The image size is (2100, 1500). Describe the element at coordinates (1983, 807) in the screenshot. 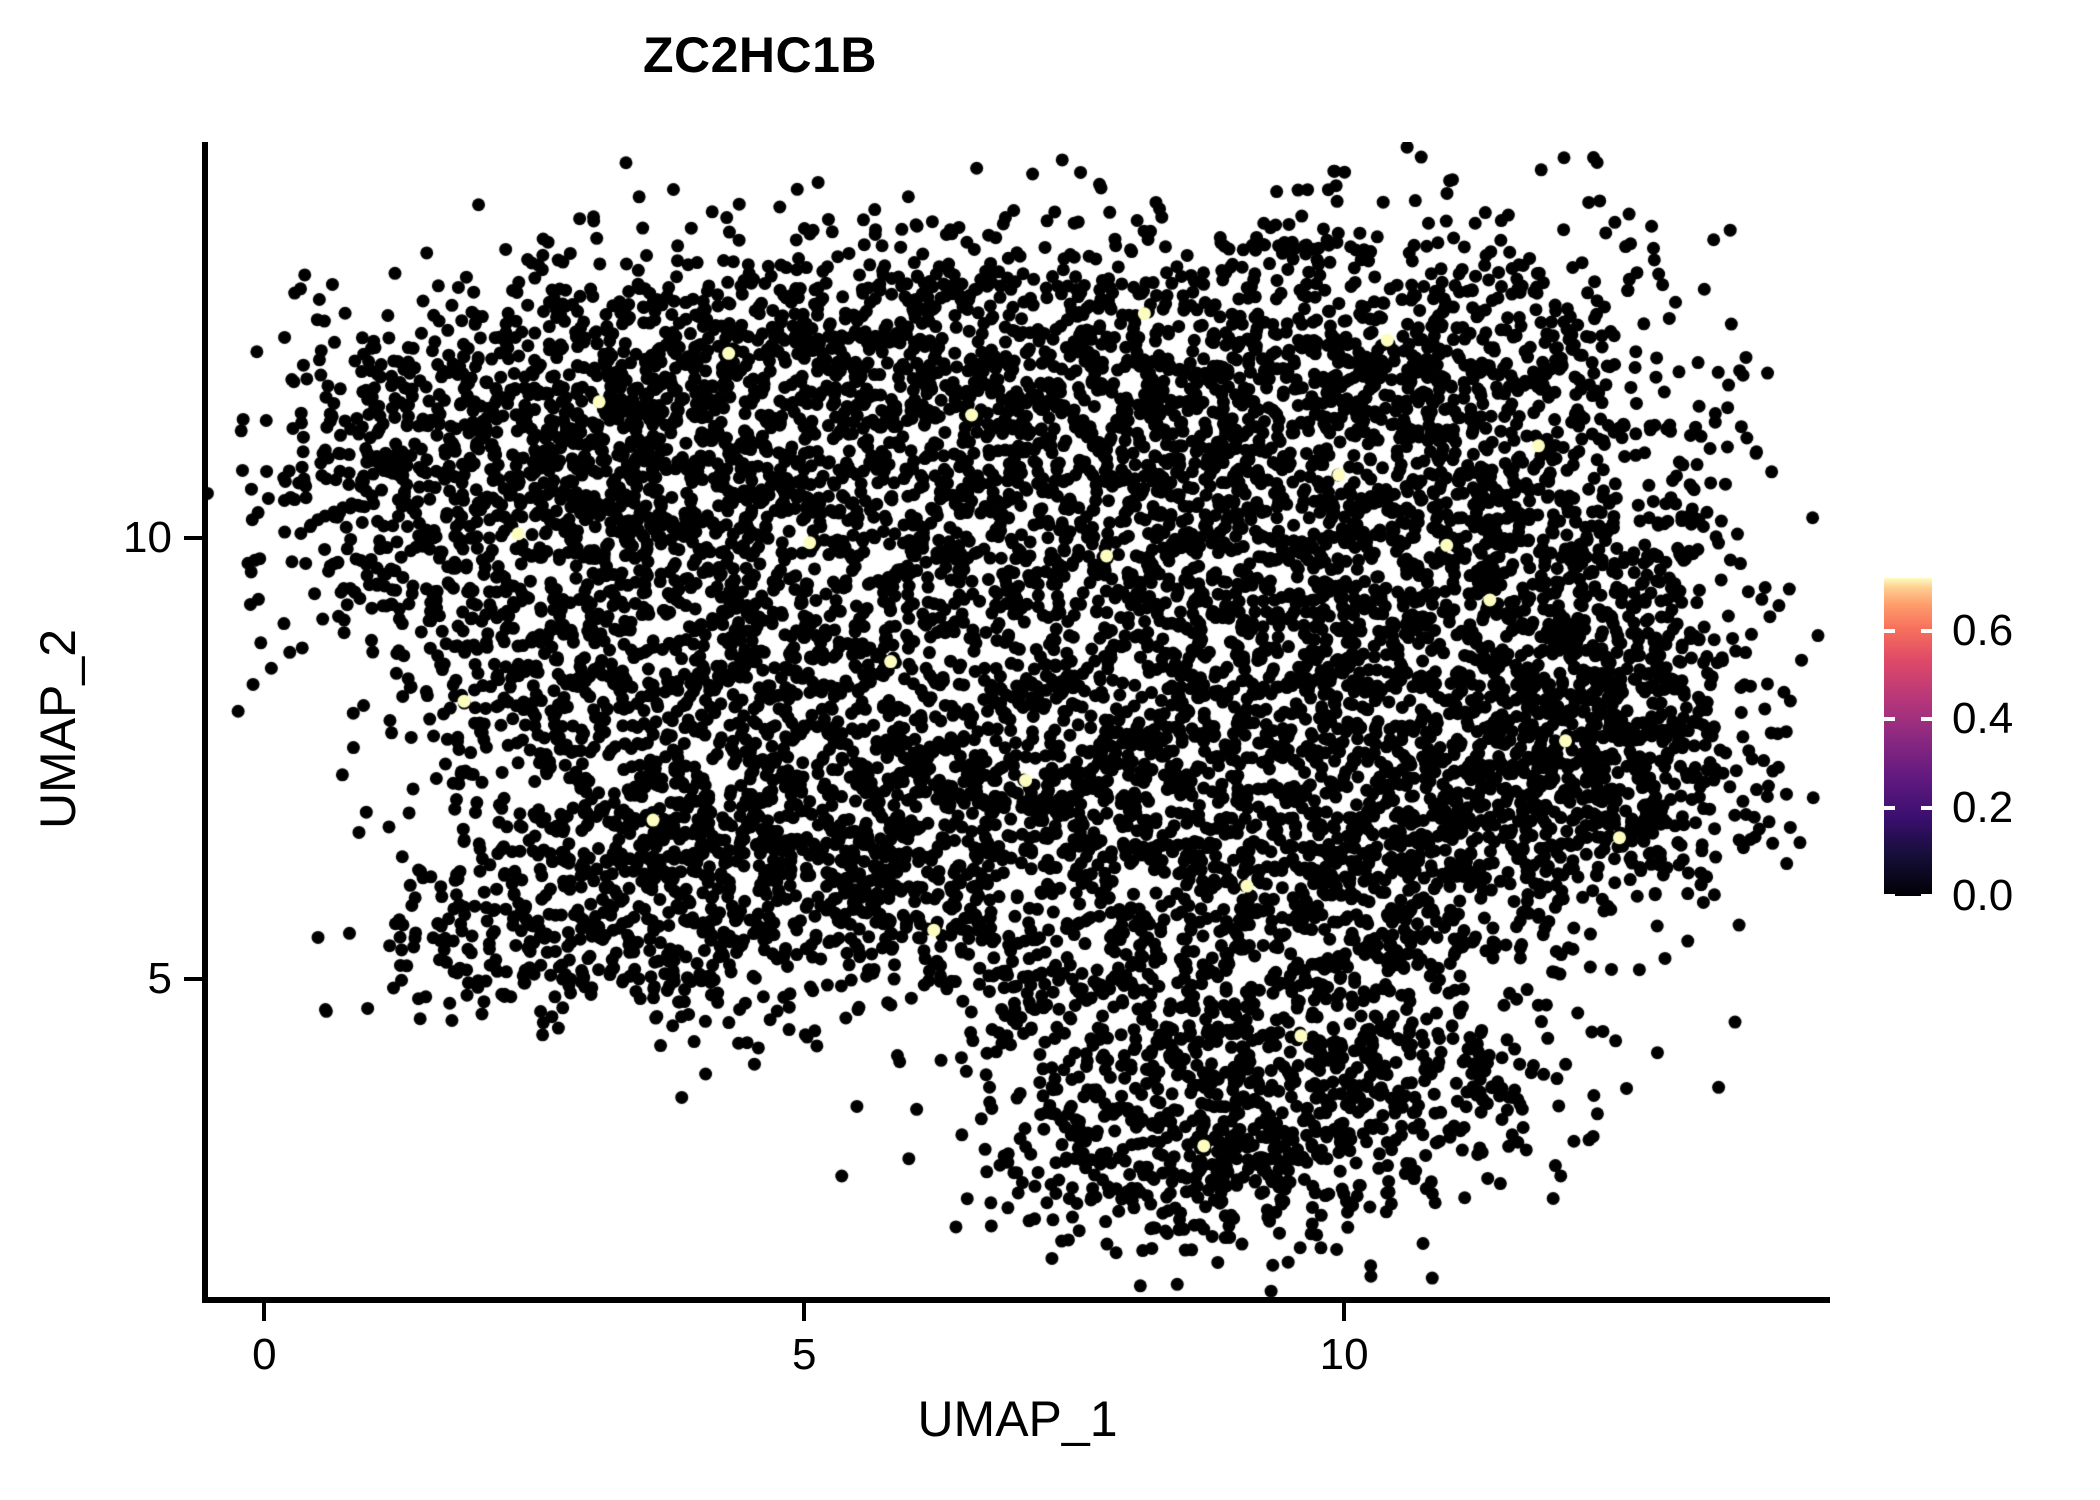

I see `colorbar-tick-label: 0.2` at that location.